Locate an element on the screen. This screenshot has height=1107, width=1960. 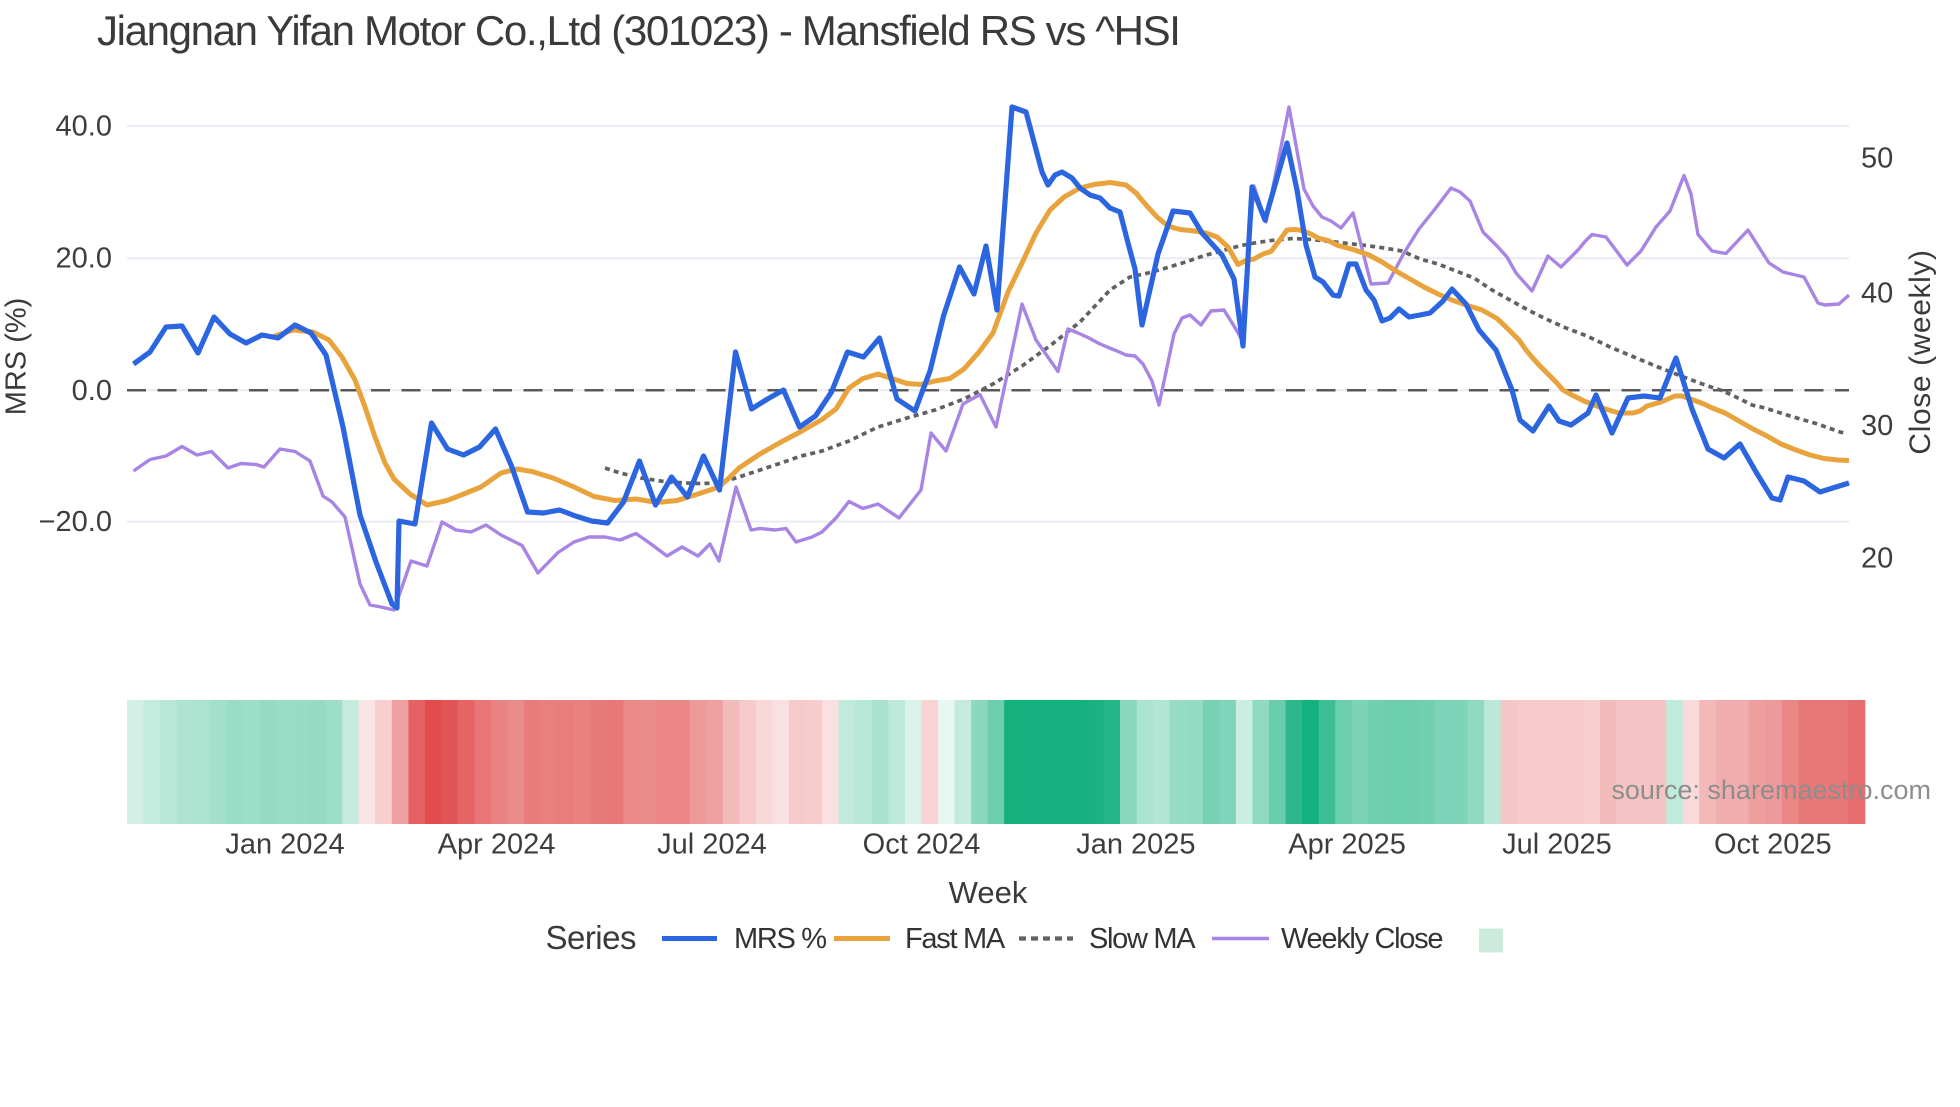
svg-text: Jan 2025 is located at coordinates (1135, 845).